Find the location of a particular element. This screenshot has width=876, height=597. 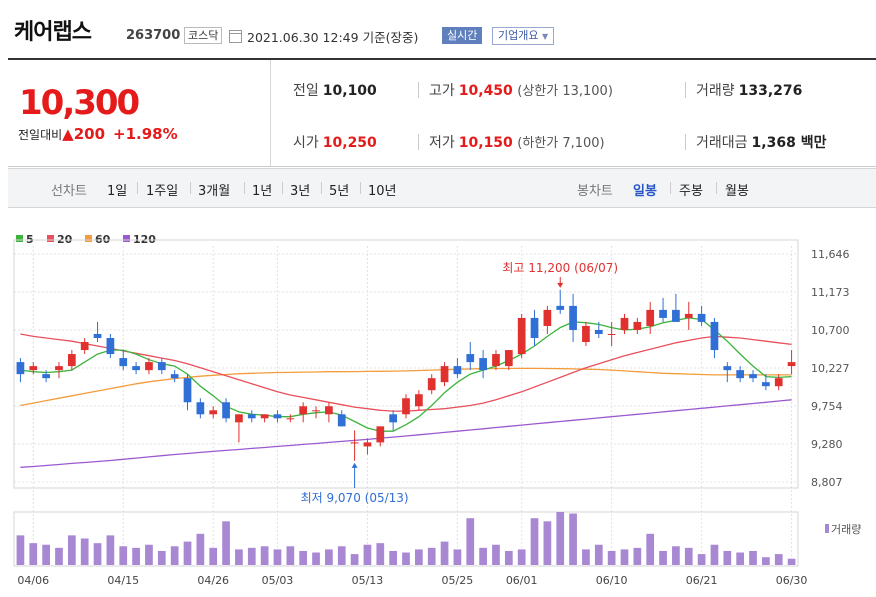

stat-open: 시가 10,250 is located at coordinates (335, 143).